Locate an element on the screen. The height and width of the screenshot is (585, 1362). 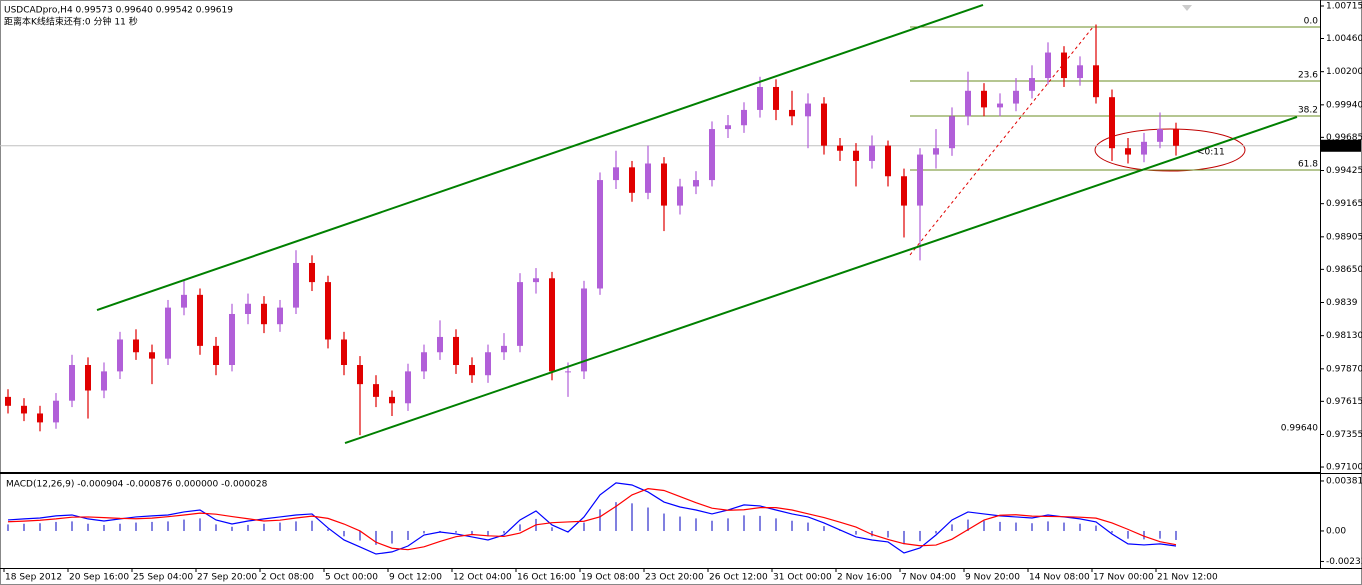
y-tick-label: 0.99425 is located at coordinates (1344, 171).